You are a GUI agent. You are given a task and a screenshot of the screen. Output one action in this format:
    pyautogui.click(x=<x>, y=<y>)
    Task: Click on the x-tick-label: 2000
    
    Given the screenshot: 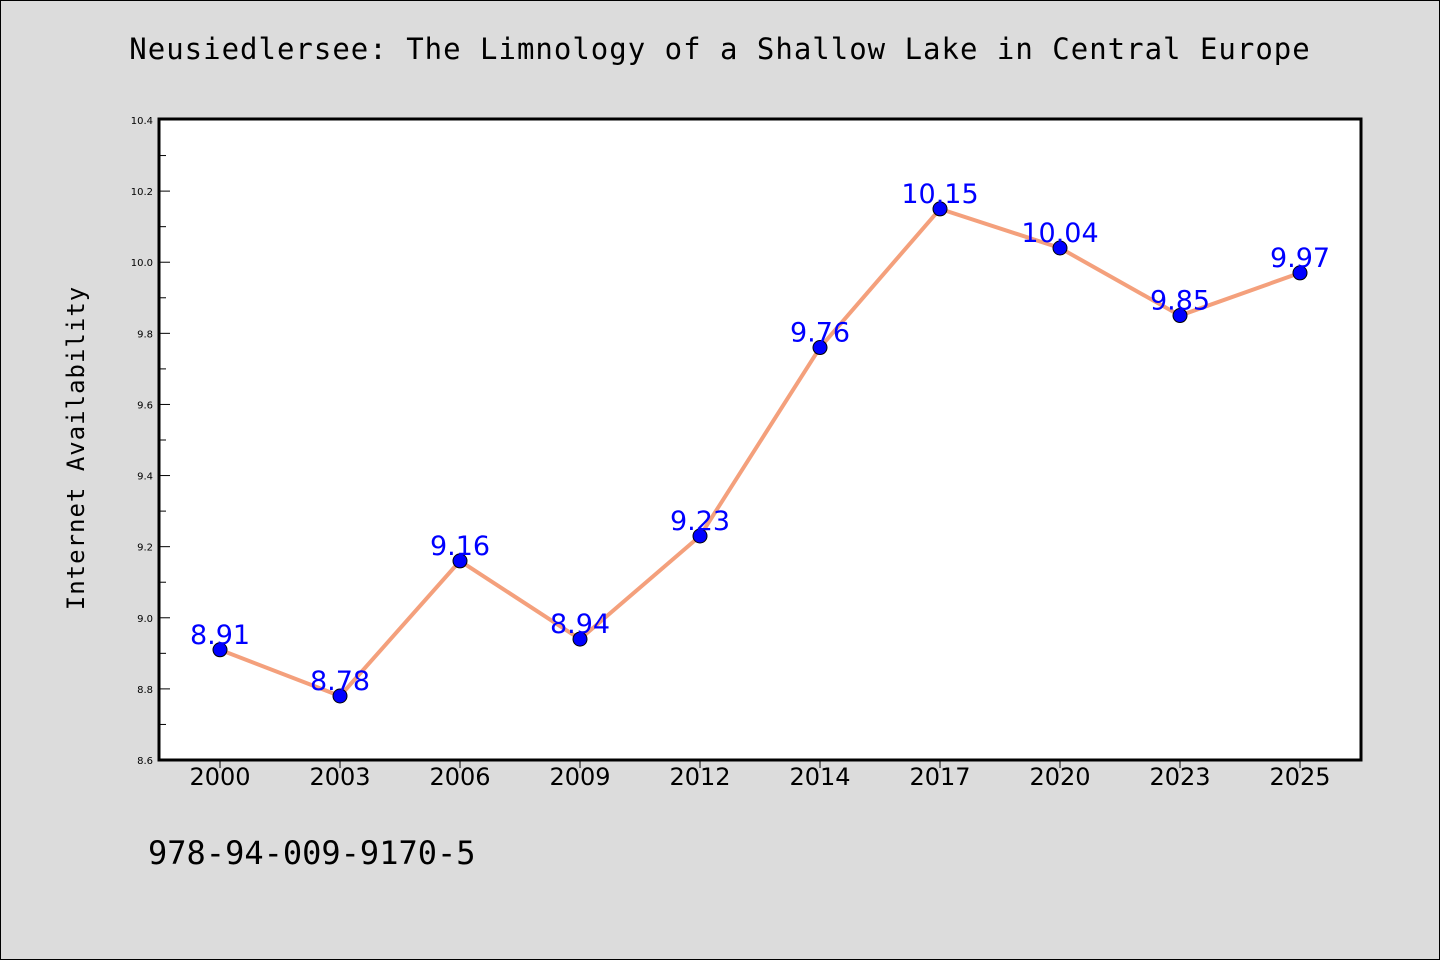 What is the action you would take?
    pyautogui.click(x=219, y=777)
    